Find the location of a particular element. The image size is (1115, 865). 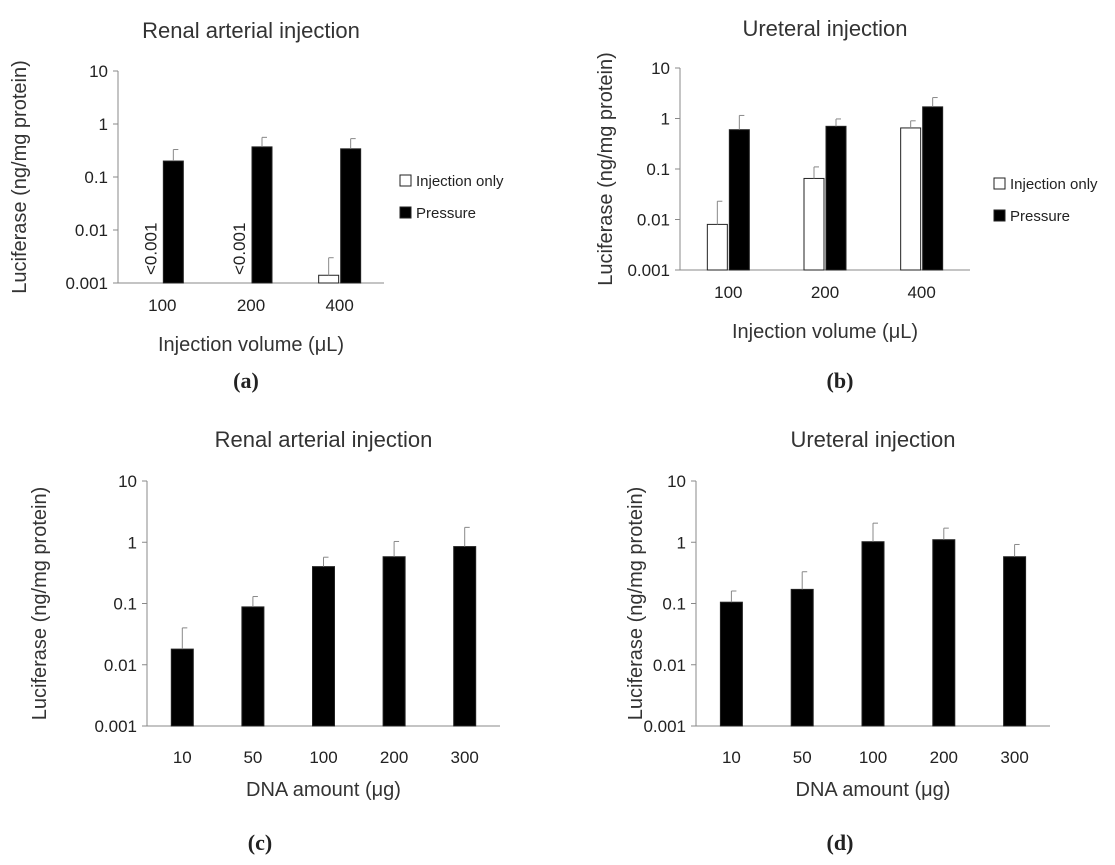

caption-a: (a) is located at coordinates (246, 380).